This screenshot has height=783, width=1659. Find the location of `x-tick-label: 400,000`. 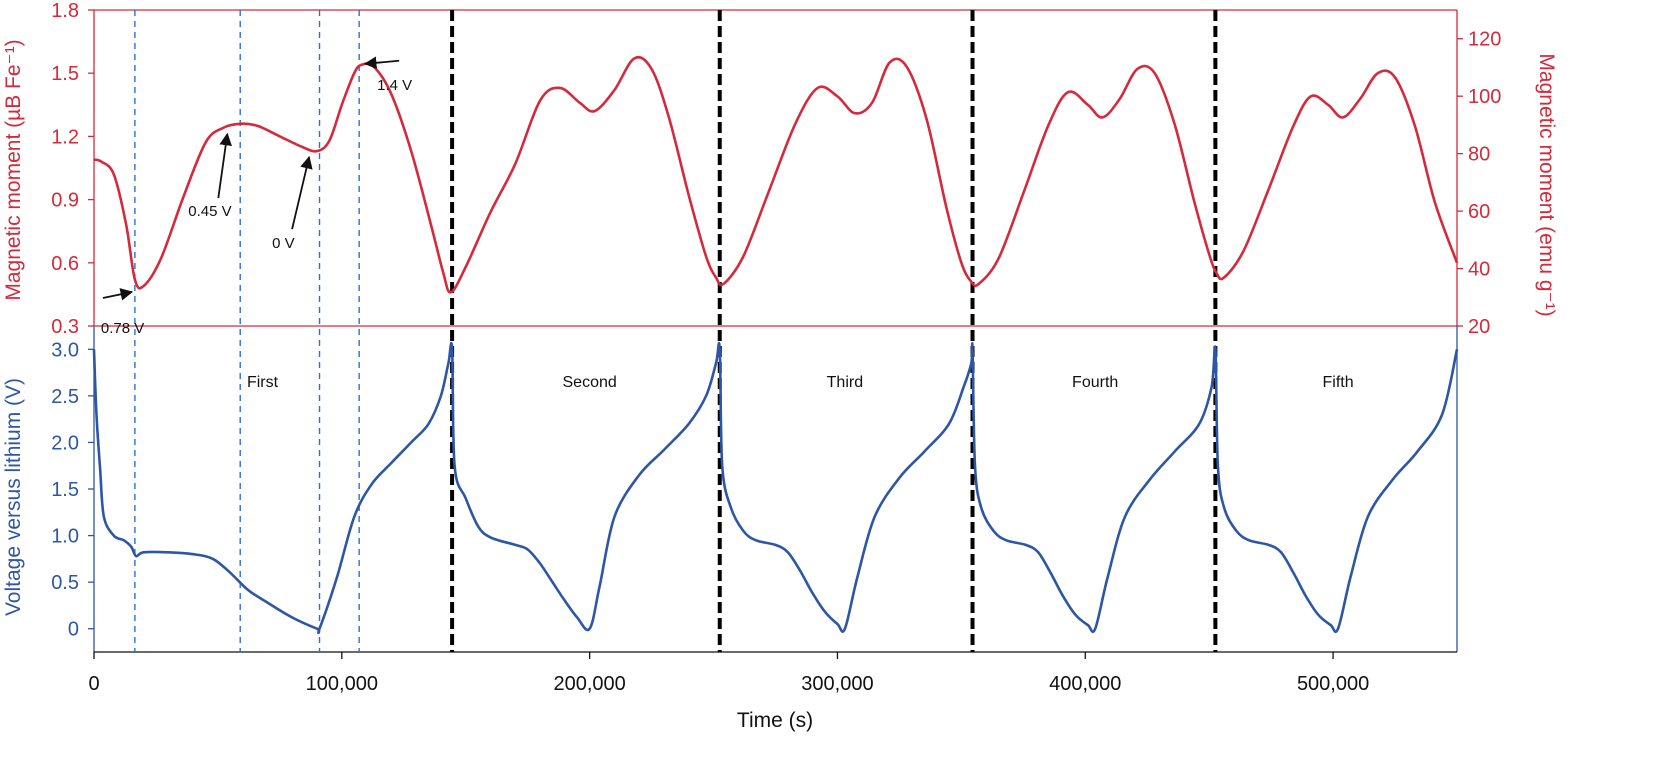

x-tick-label: 400,000 is located at coordinates (1085, 684).